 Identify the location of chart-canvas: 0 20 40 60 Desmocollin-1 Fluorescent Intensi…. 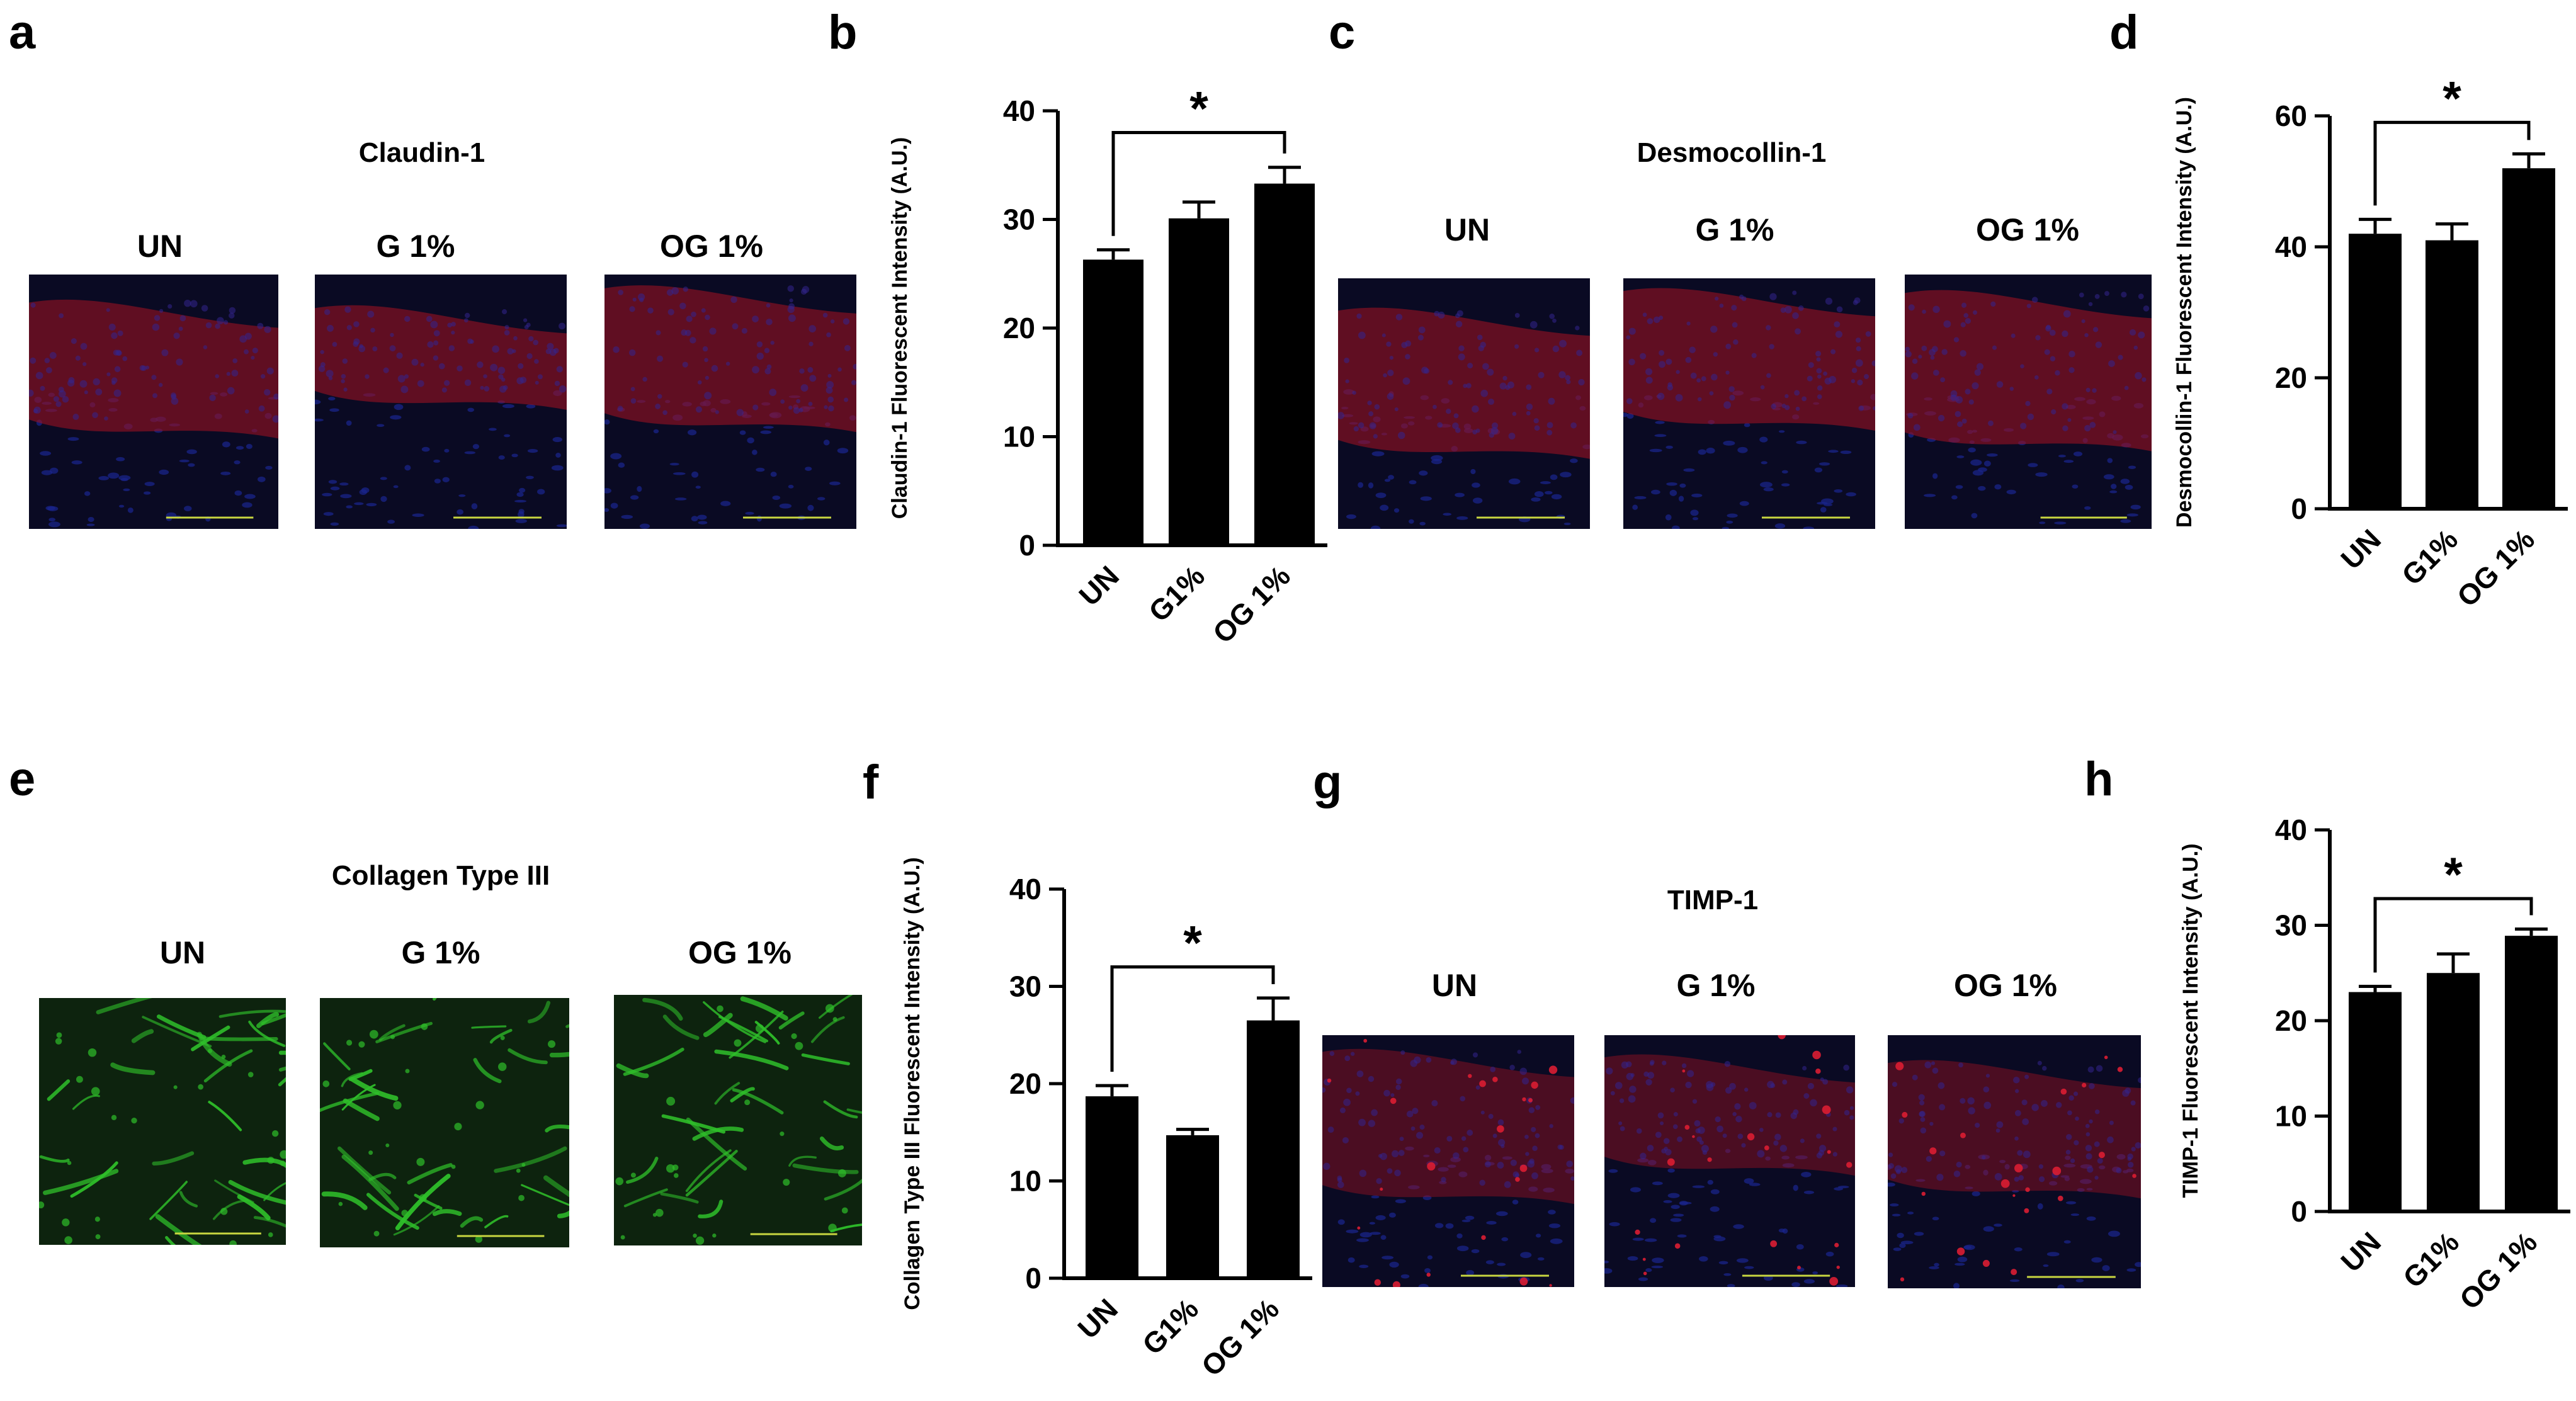
(2370, 342).